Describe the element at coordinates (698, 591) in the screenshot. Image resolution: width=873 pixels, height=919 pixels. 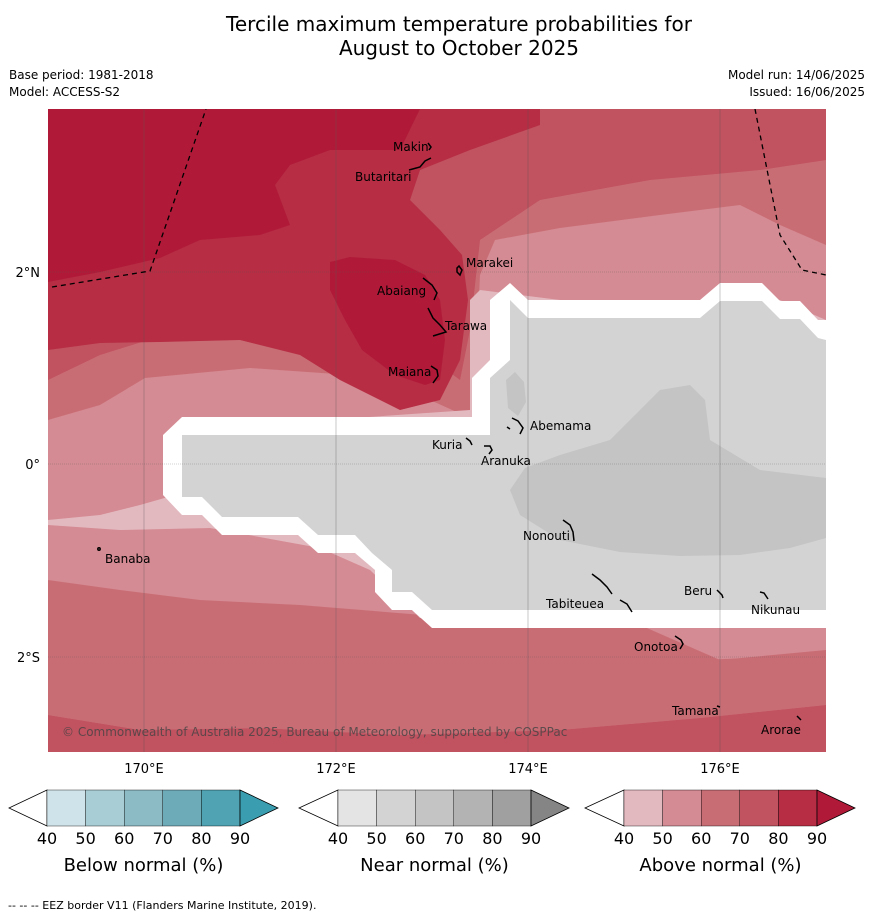
I see `place-label: Beru` at that location.